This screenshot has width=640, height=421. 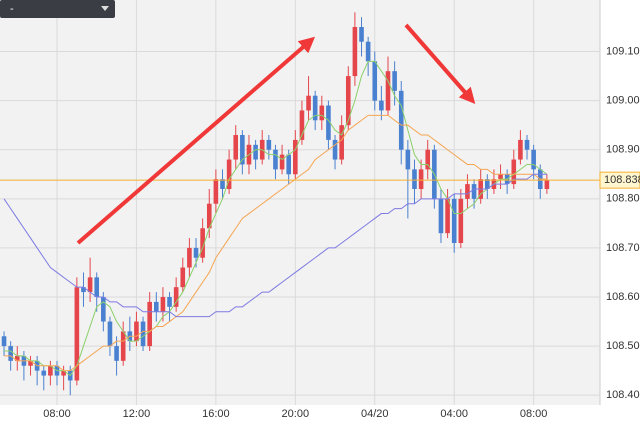 I want to click on symbol-text: -, so click(x=12, y=9).